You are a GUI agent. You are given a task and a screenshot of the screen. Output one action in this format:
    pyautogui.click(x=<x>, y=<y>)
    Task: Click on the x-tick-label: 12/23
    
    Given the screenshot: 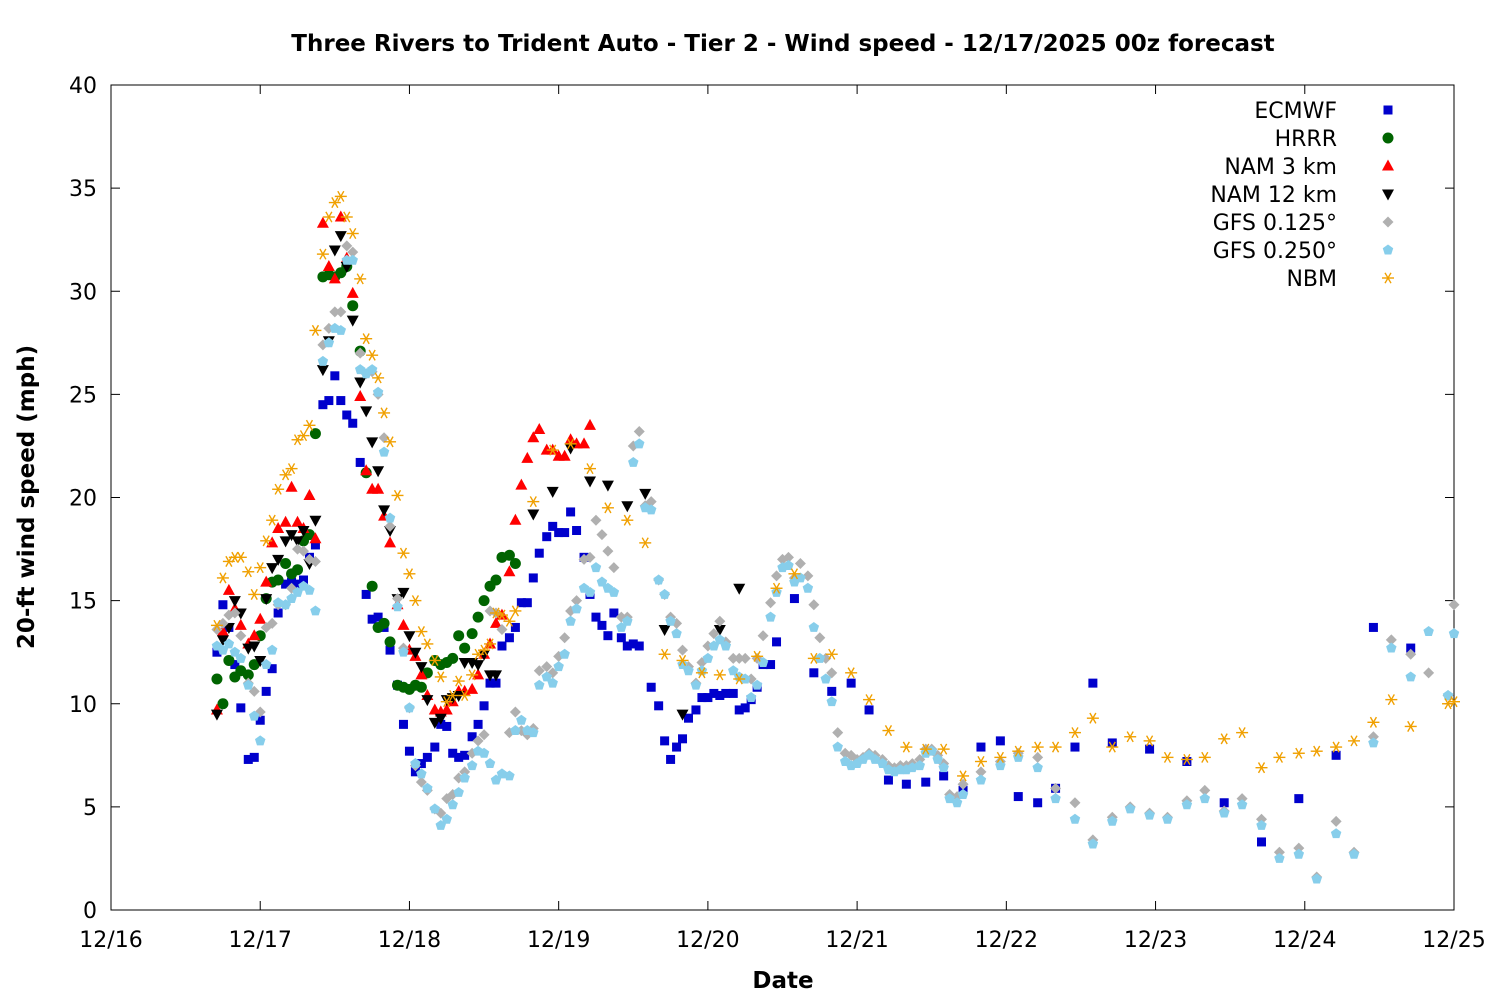 What is the action you would take?
    pyautogui.click(x=1155, y=940)
    